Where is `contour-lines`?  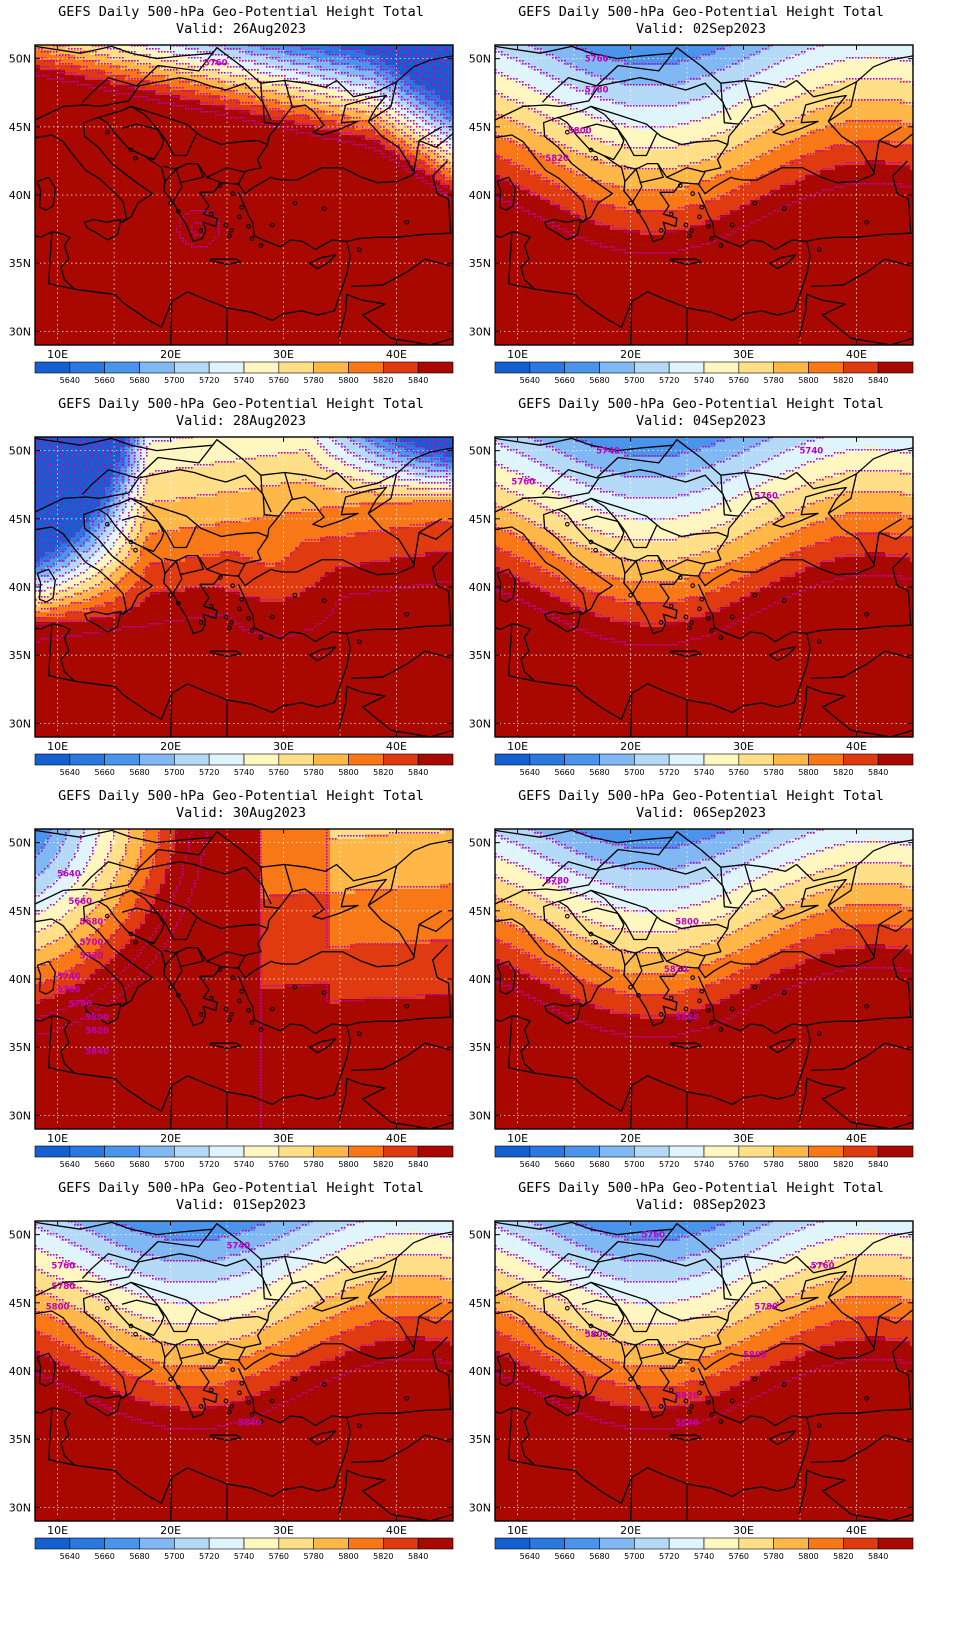
contour-lines is located at coordinates (244, 146).